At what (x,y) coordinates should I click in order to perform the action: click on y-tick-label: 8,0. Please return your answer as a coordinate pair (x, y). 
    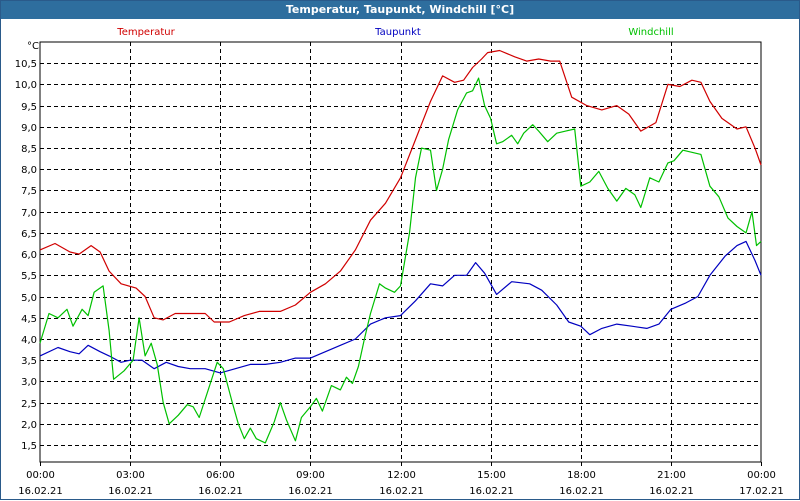
    Looking at the image, I should click on (29, 170).